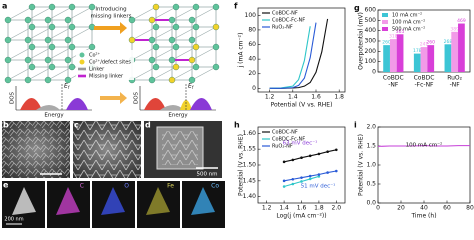  Describe the element at coordinates (252, 44) in the screenshot. I see `y-tick-label: 60` at that location.